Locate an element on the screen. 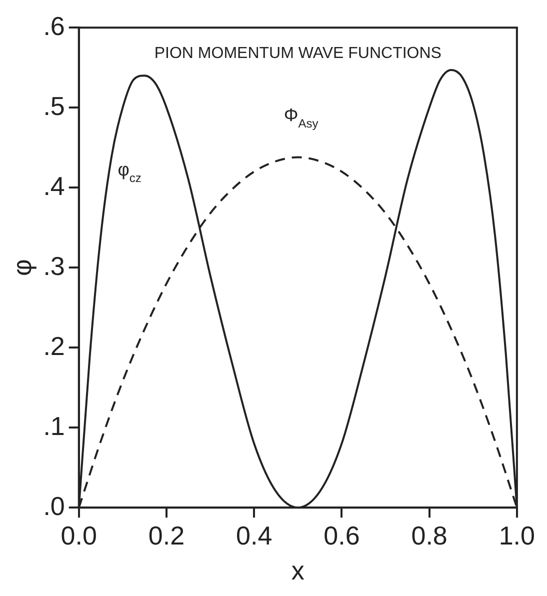 The height and width of the screenshot is (596, 547). y-axis-title: φ is located at coordinates (21, 267).